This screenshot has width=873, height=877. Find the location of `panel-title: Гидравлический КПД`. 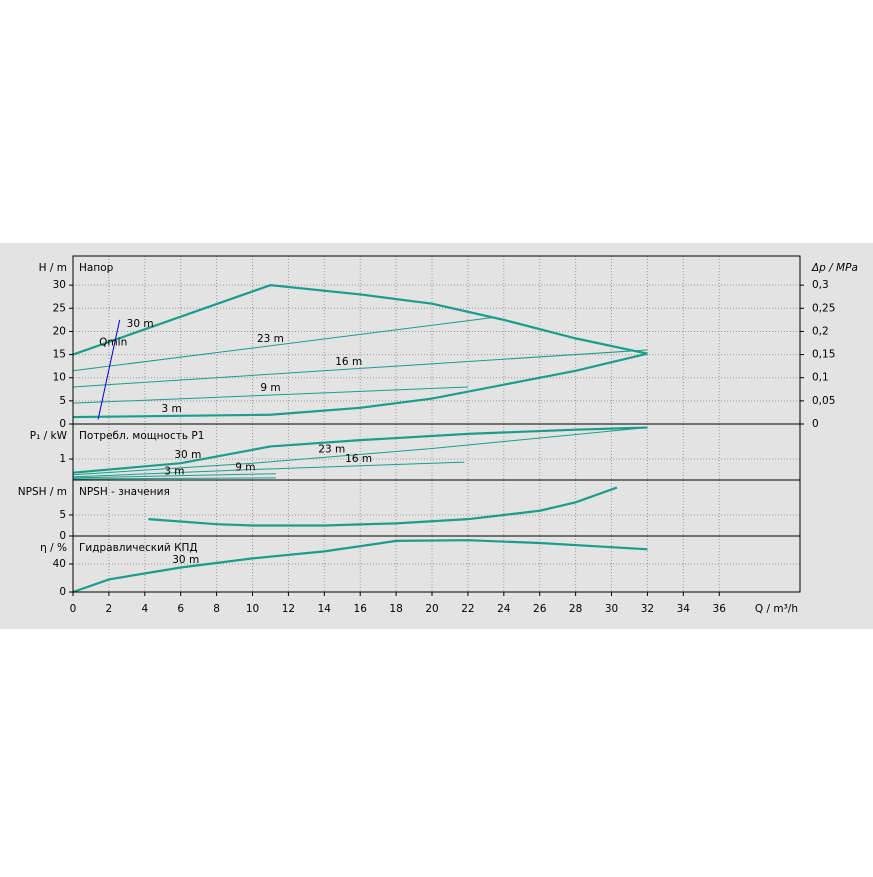

panel-title: Гидравлический КПД is located at coordinates (138, 548).